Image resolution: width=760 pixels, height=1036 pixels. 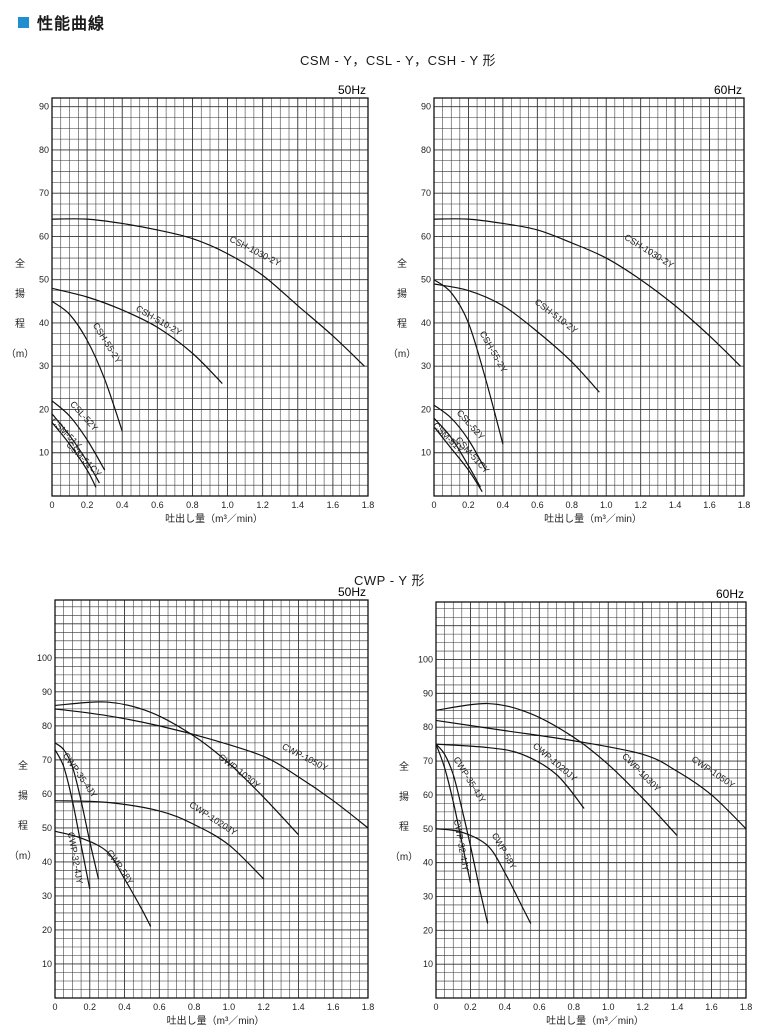 I want to click on section-header: 性能曲線, so click(x=61, y=22).